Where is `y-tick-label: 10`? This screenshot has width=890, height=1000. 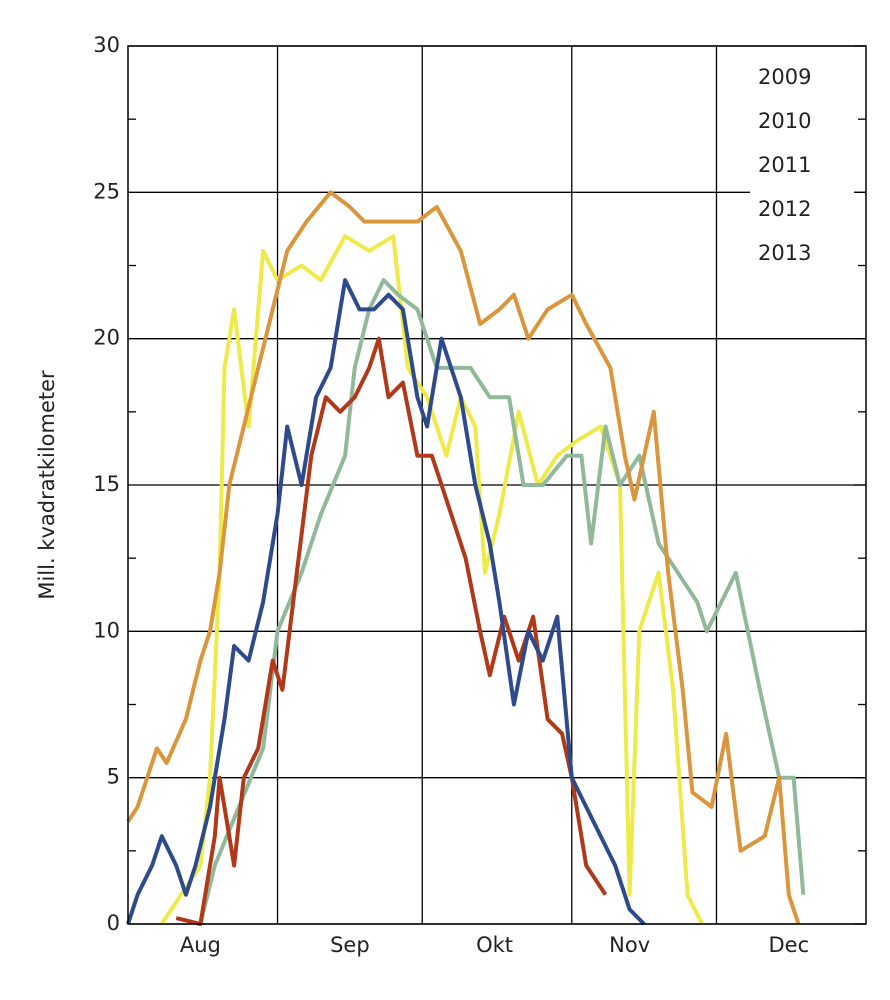 y-tick-label: 10 is located at coordinates (106, 630).